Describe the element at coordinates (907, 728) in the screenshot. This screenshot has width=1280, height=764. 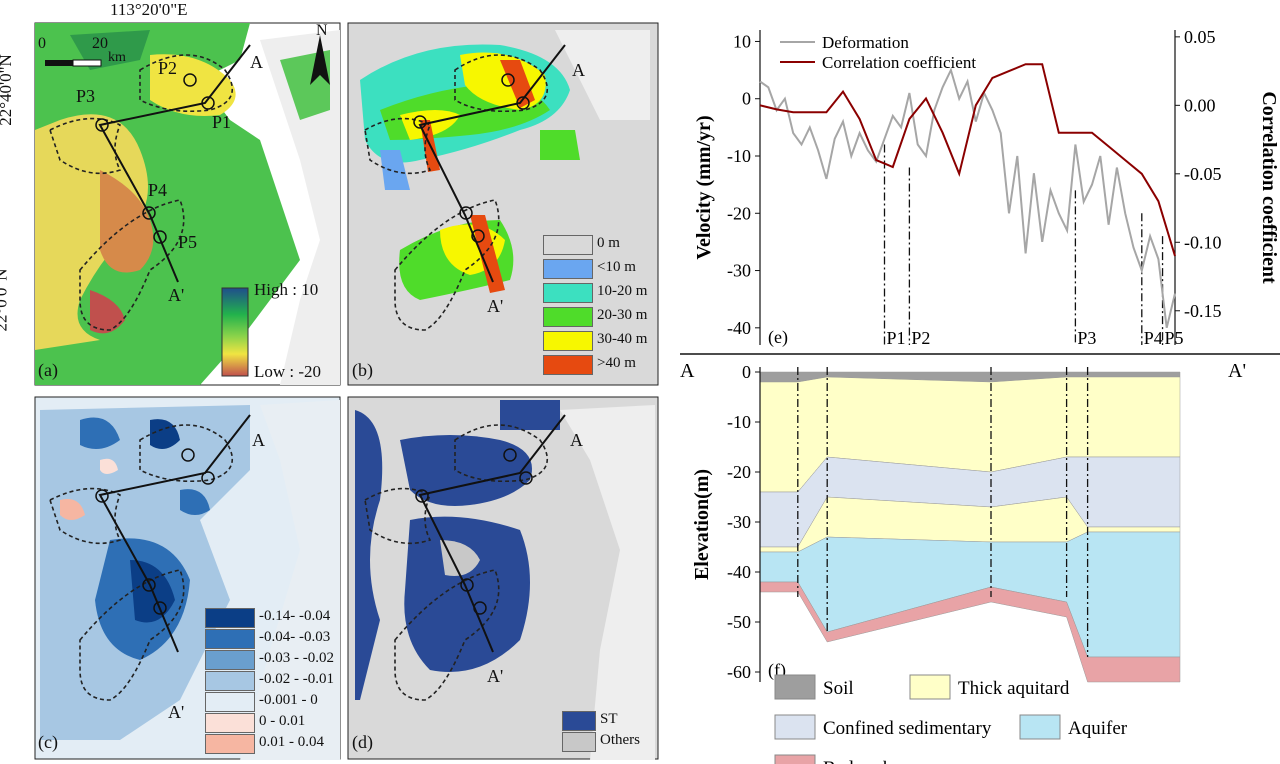
I see `legend-f-label: Confined sedimentary` at that location.